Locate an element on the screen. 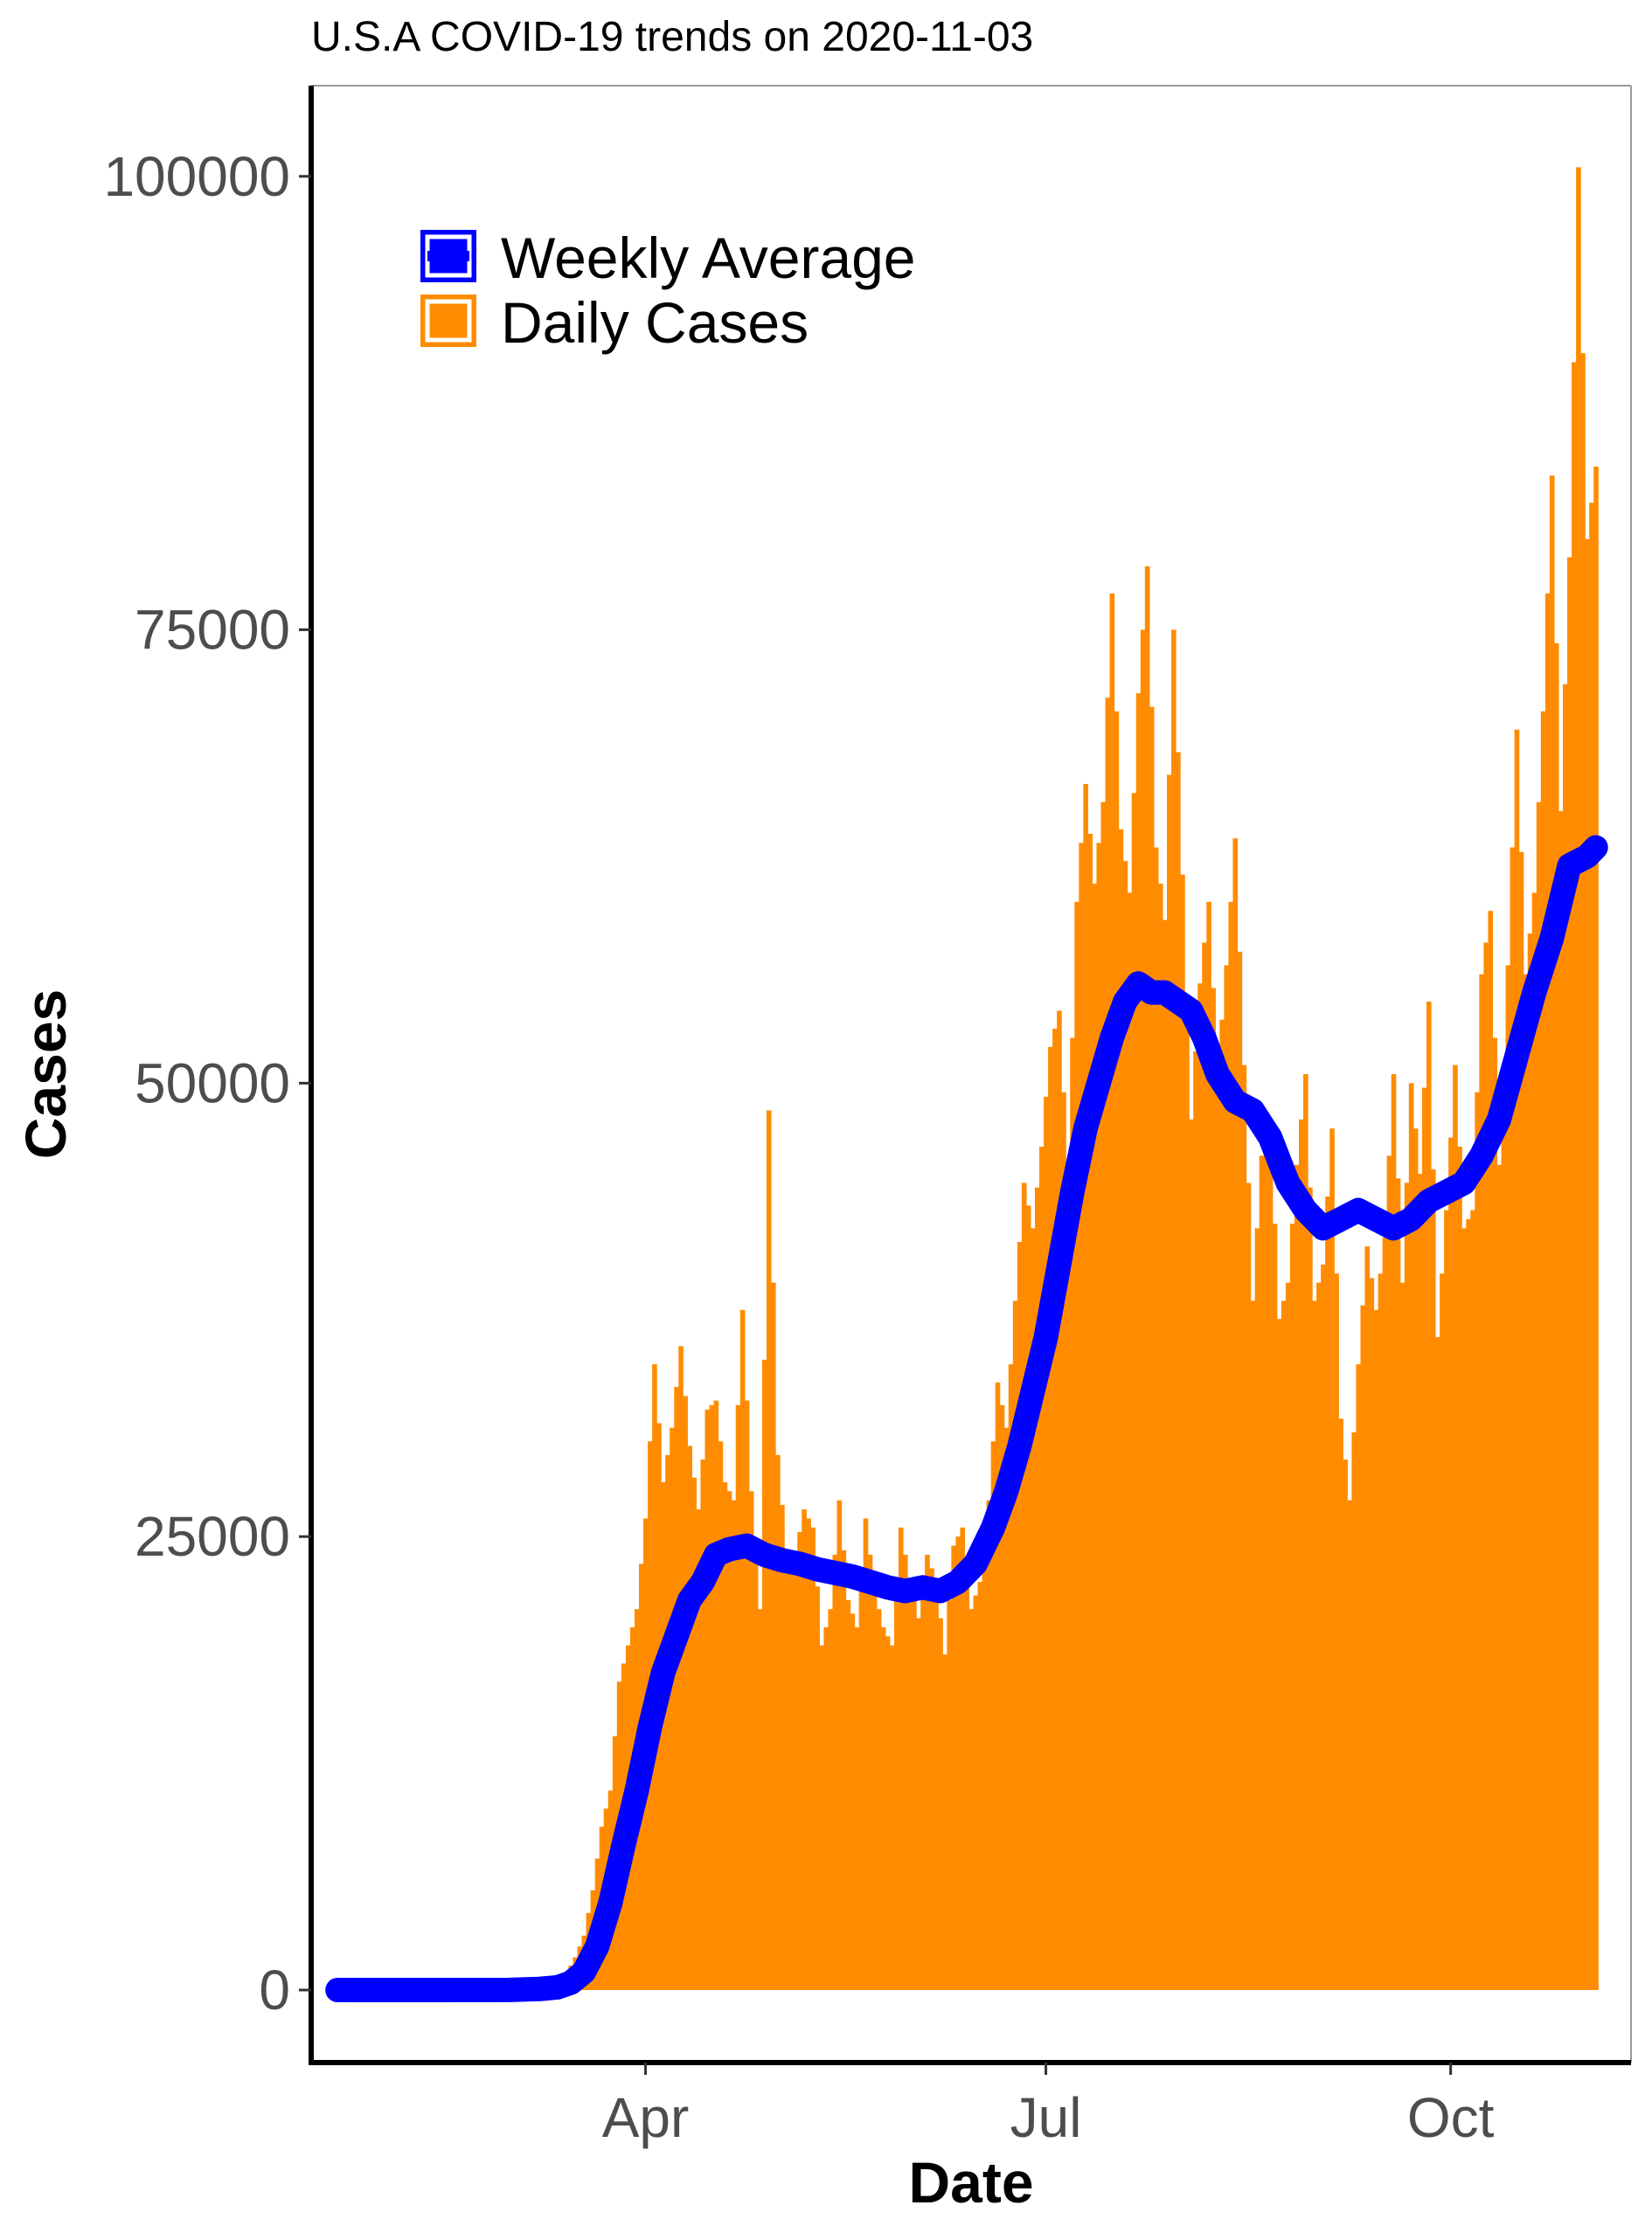  x-tick-label: Apr is located at coordinates (646, 2117).